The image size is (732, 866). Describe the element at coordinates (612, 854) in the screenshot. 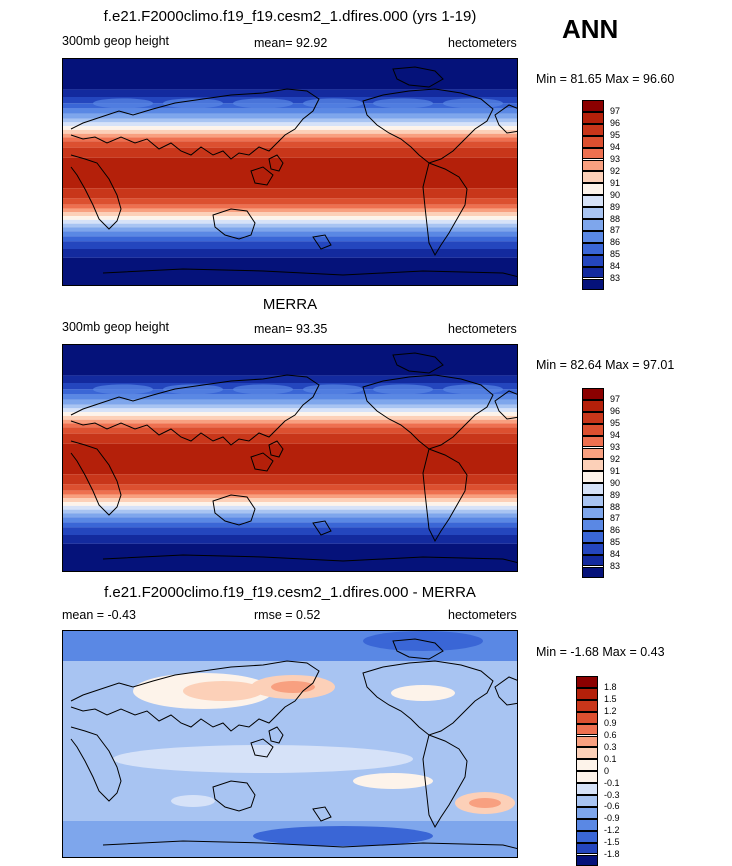

I see `colorbar-tick-label: -1.8` at that location.